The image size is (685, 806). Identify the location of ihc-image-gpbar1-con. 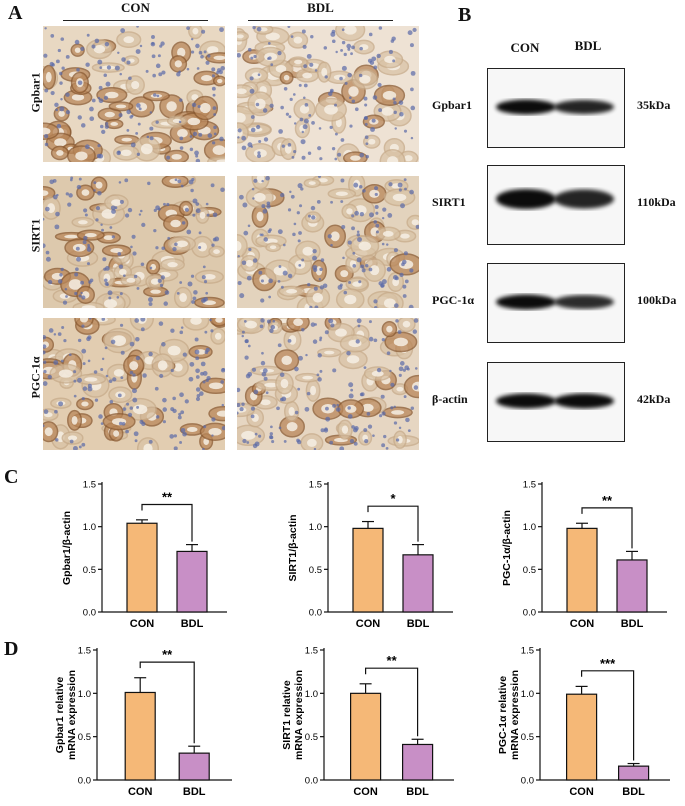
(134, 94).